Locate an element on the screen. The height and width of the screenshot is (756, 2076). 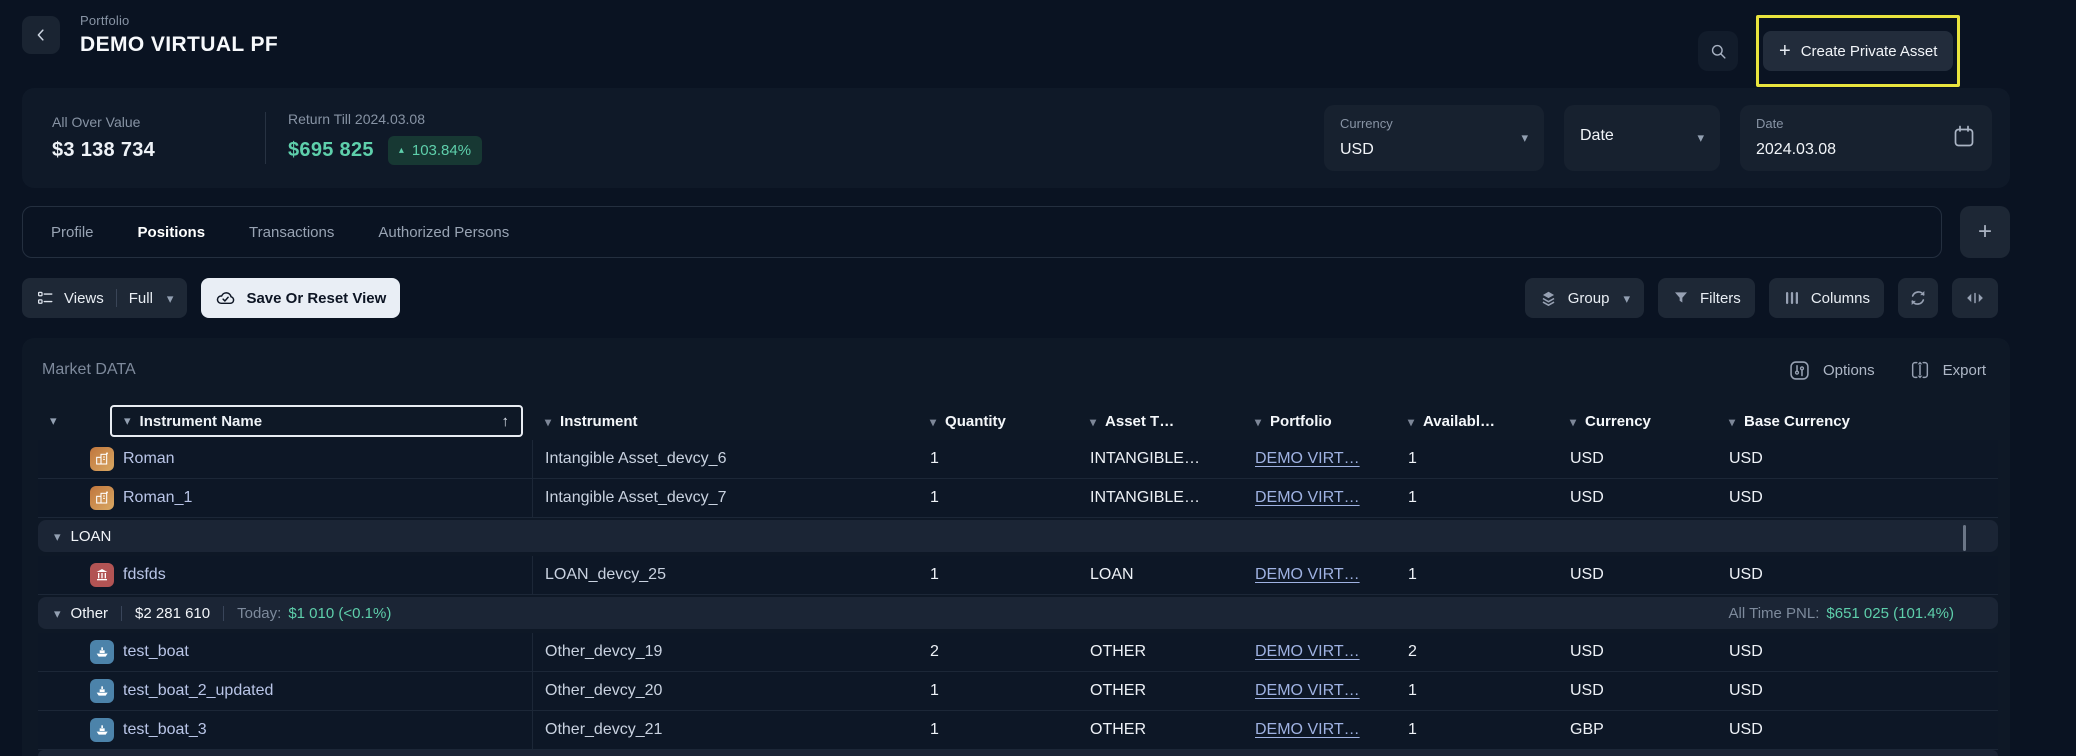
currency-select: Currency USD is located at coordinates (1434, 138).